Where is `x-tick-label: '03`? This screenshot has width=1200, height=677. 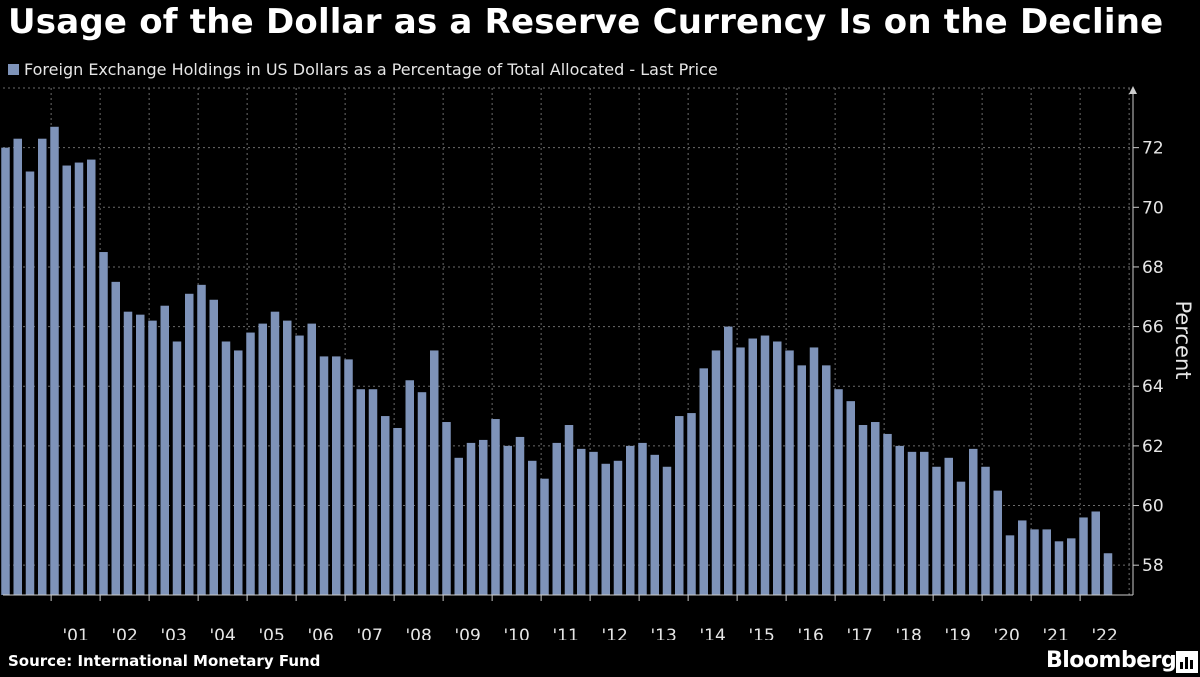 x-tick-label: '03 is located at coordinates (173, 633).